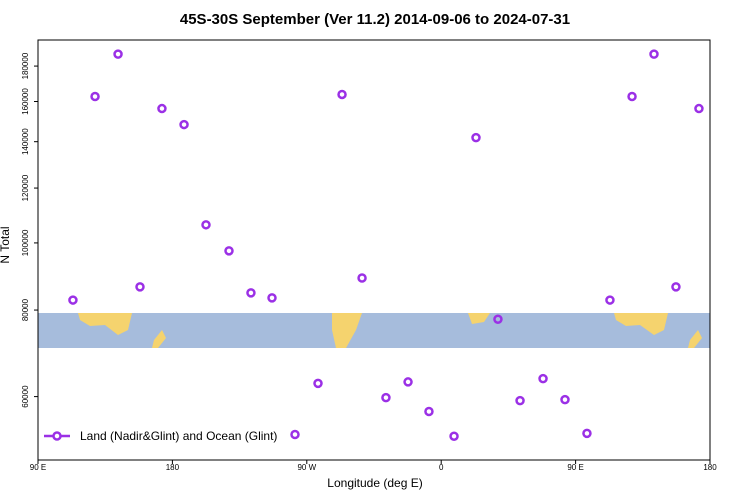 This screenshot has height=500, width=750. What do you see at coordinates (6, 244) in the screenshot?
I see `y-axis-label: N Total` at bounding box center [6, 244].